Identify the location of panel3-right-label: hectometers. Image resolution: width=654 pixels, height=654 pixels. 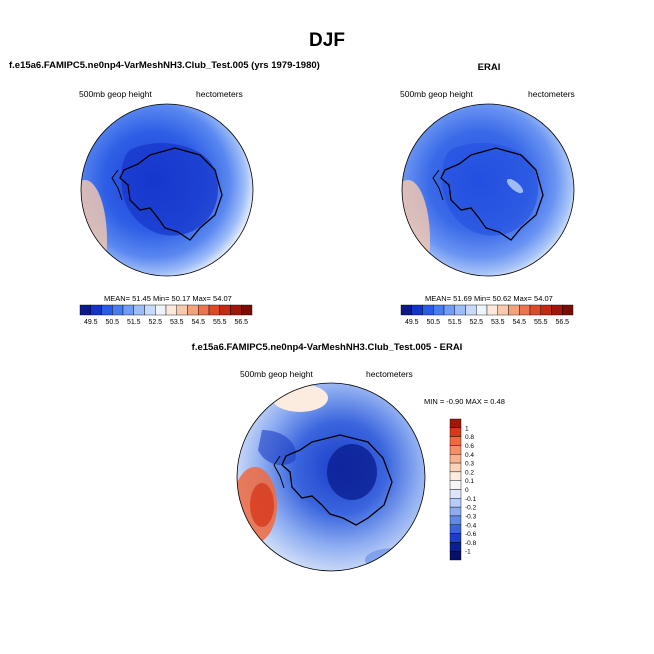
(389, 374).